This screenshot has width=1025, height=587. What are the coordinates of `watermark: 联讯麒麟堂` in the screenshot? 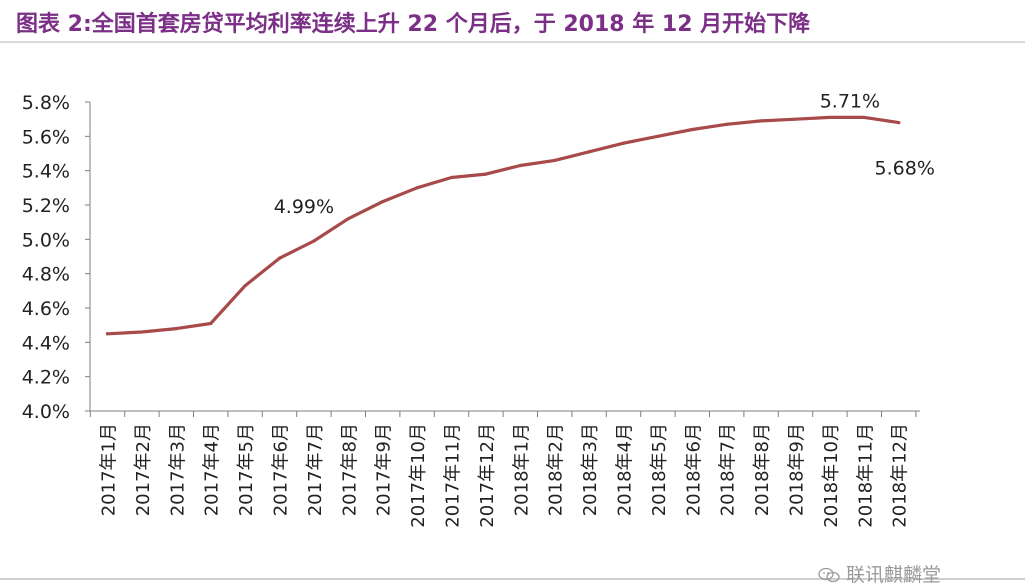 It's located at (879, 573).